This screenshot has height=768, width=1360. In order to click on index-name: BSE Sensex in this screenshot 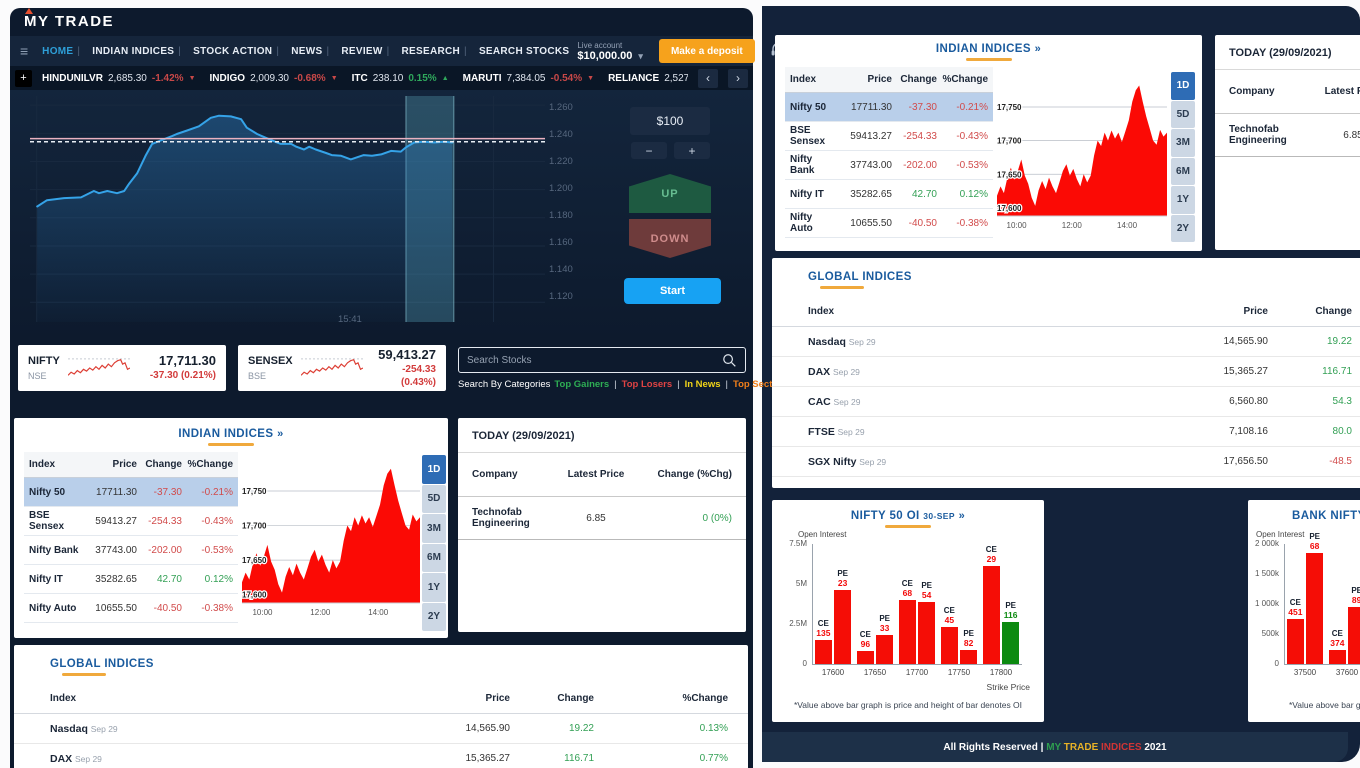, I will do `click(808, 136)`.